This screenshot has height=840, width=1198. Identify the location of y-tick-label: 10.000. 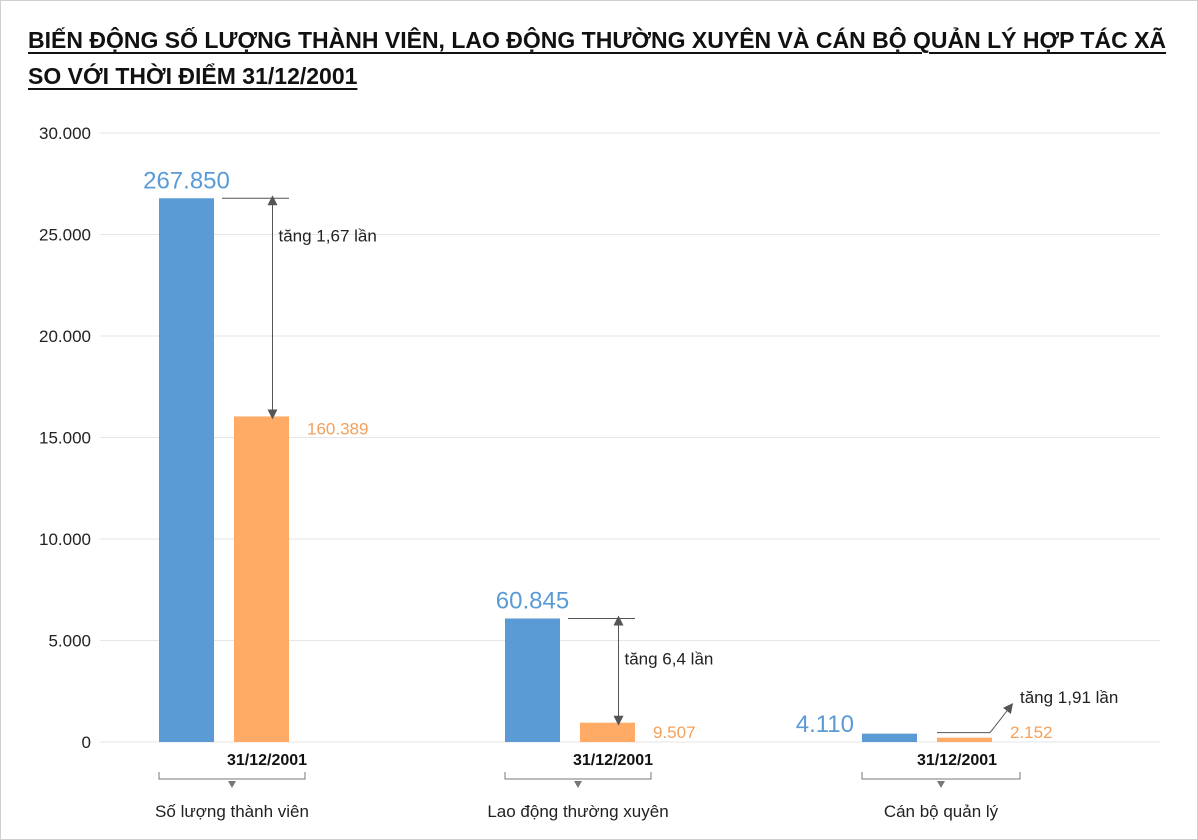
(65, 539).